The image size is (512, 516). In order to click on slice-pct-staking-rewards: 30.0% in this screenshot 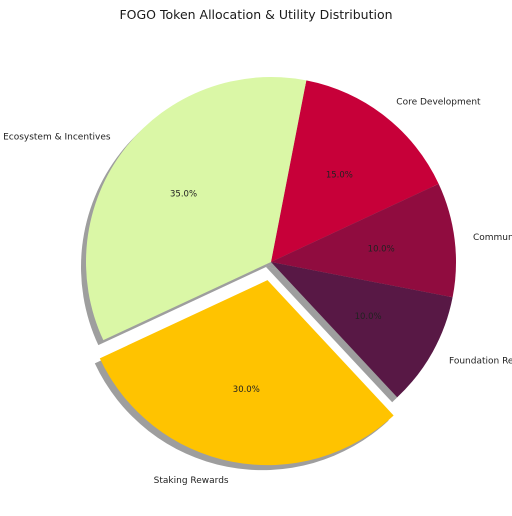, I will do `click(246, 390)`.